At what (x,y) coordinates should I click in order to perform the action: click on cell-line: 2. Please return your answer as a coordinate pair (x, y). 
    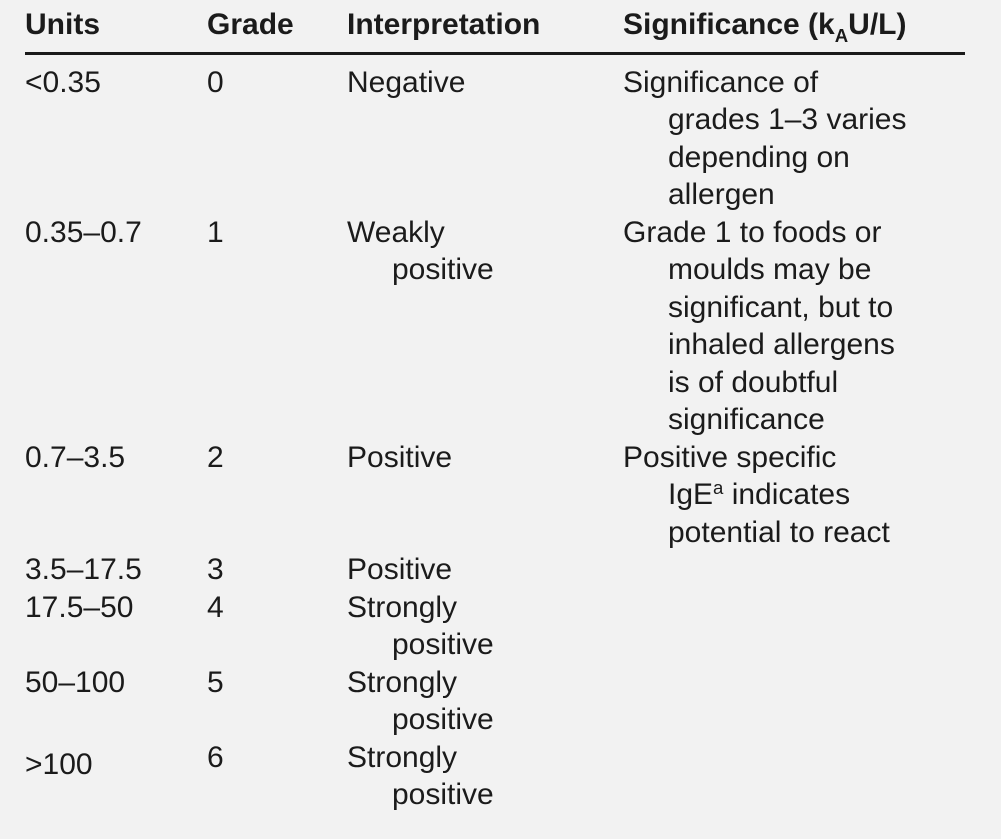
    Looking at the image, I should click on (215, 457).